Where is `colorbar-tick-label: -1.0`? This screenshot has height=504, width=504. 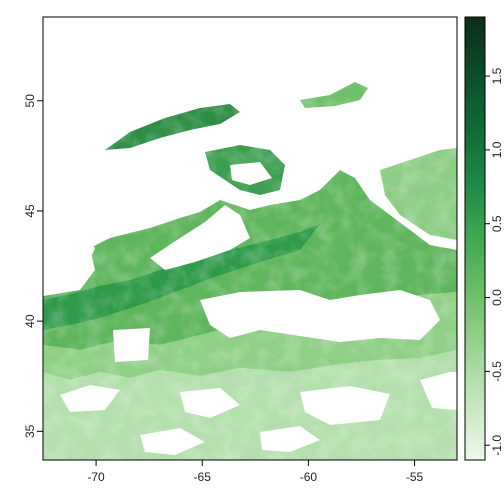
colorbar-tick-label: -1.0 is located at coordinates (497, 445).